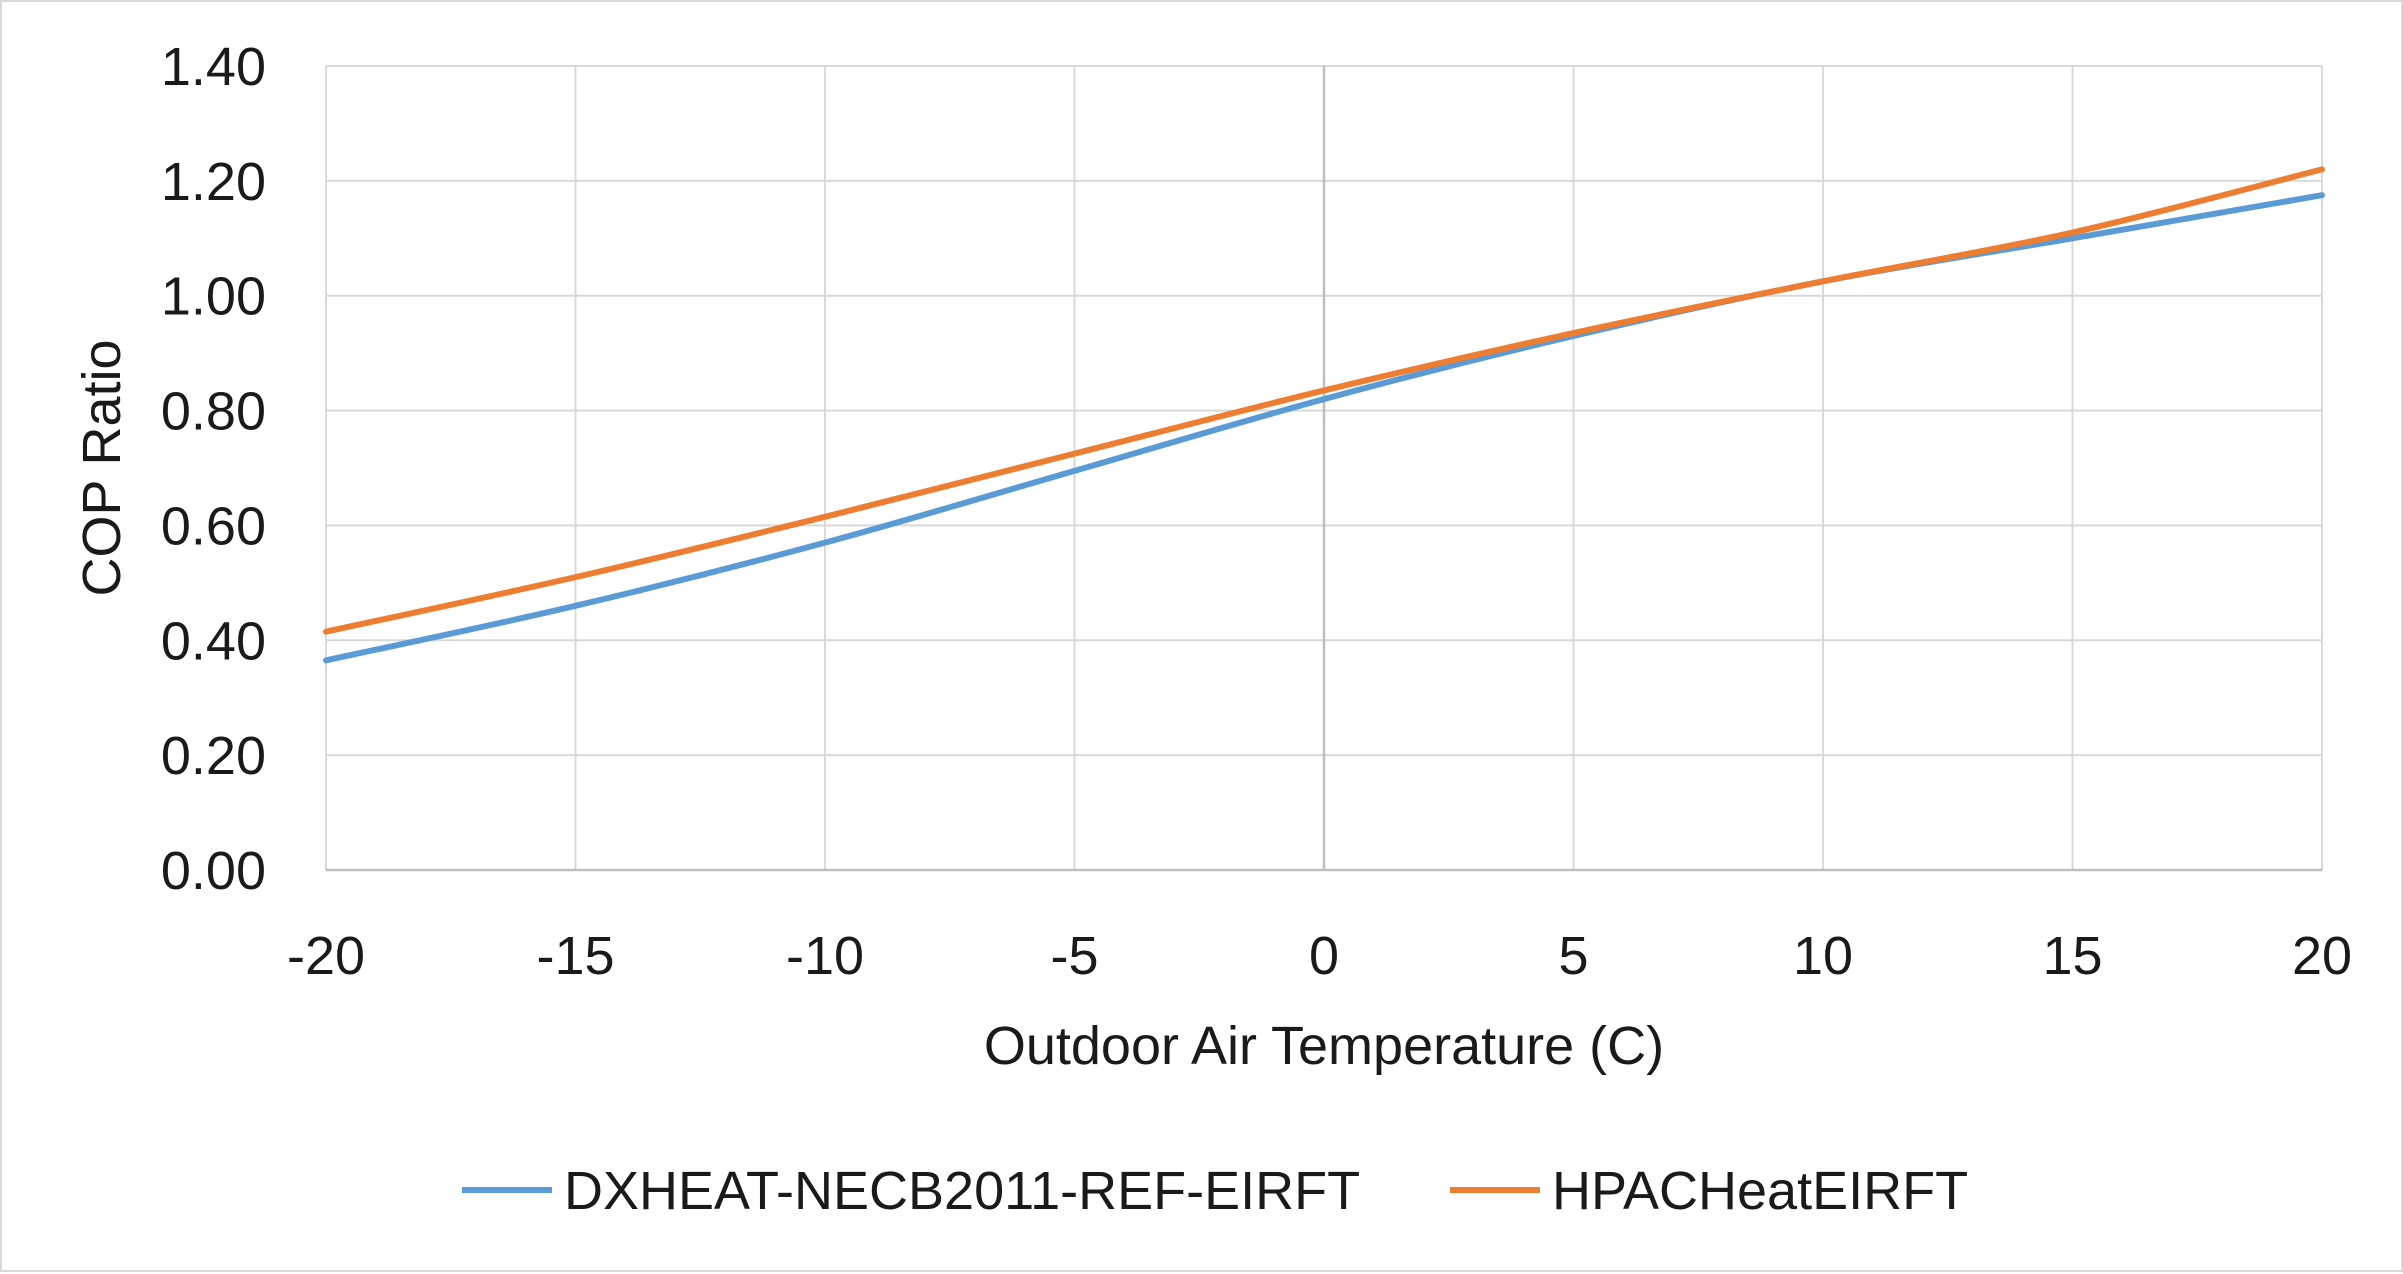 This screenshot has height=1274, width=2403. What do you see at coordinates (213, 526) in the screenshot?
I see `y-tick-label: 0.60` at bounding box center [213, 526].